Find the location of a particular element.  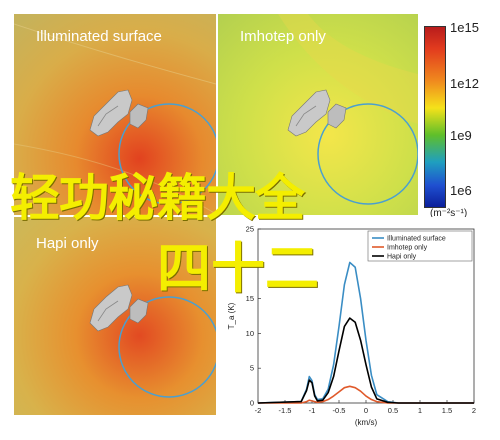

legend-label: Hapi only is located at coordinates (402, 257).